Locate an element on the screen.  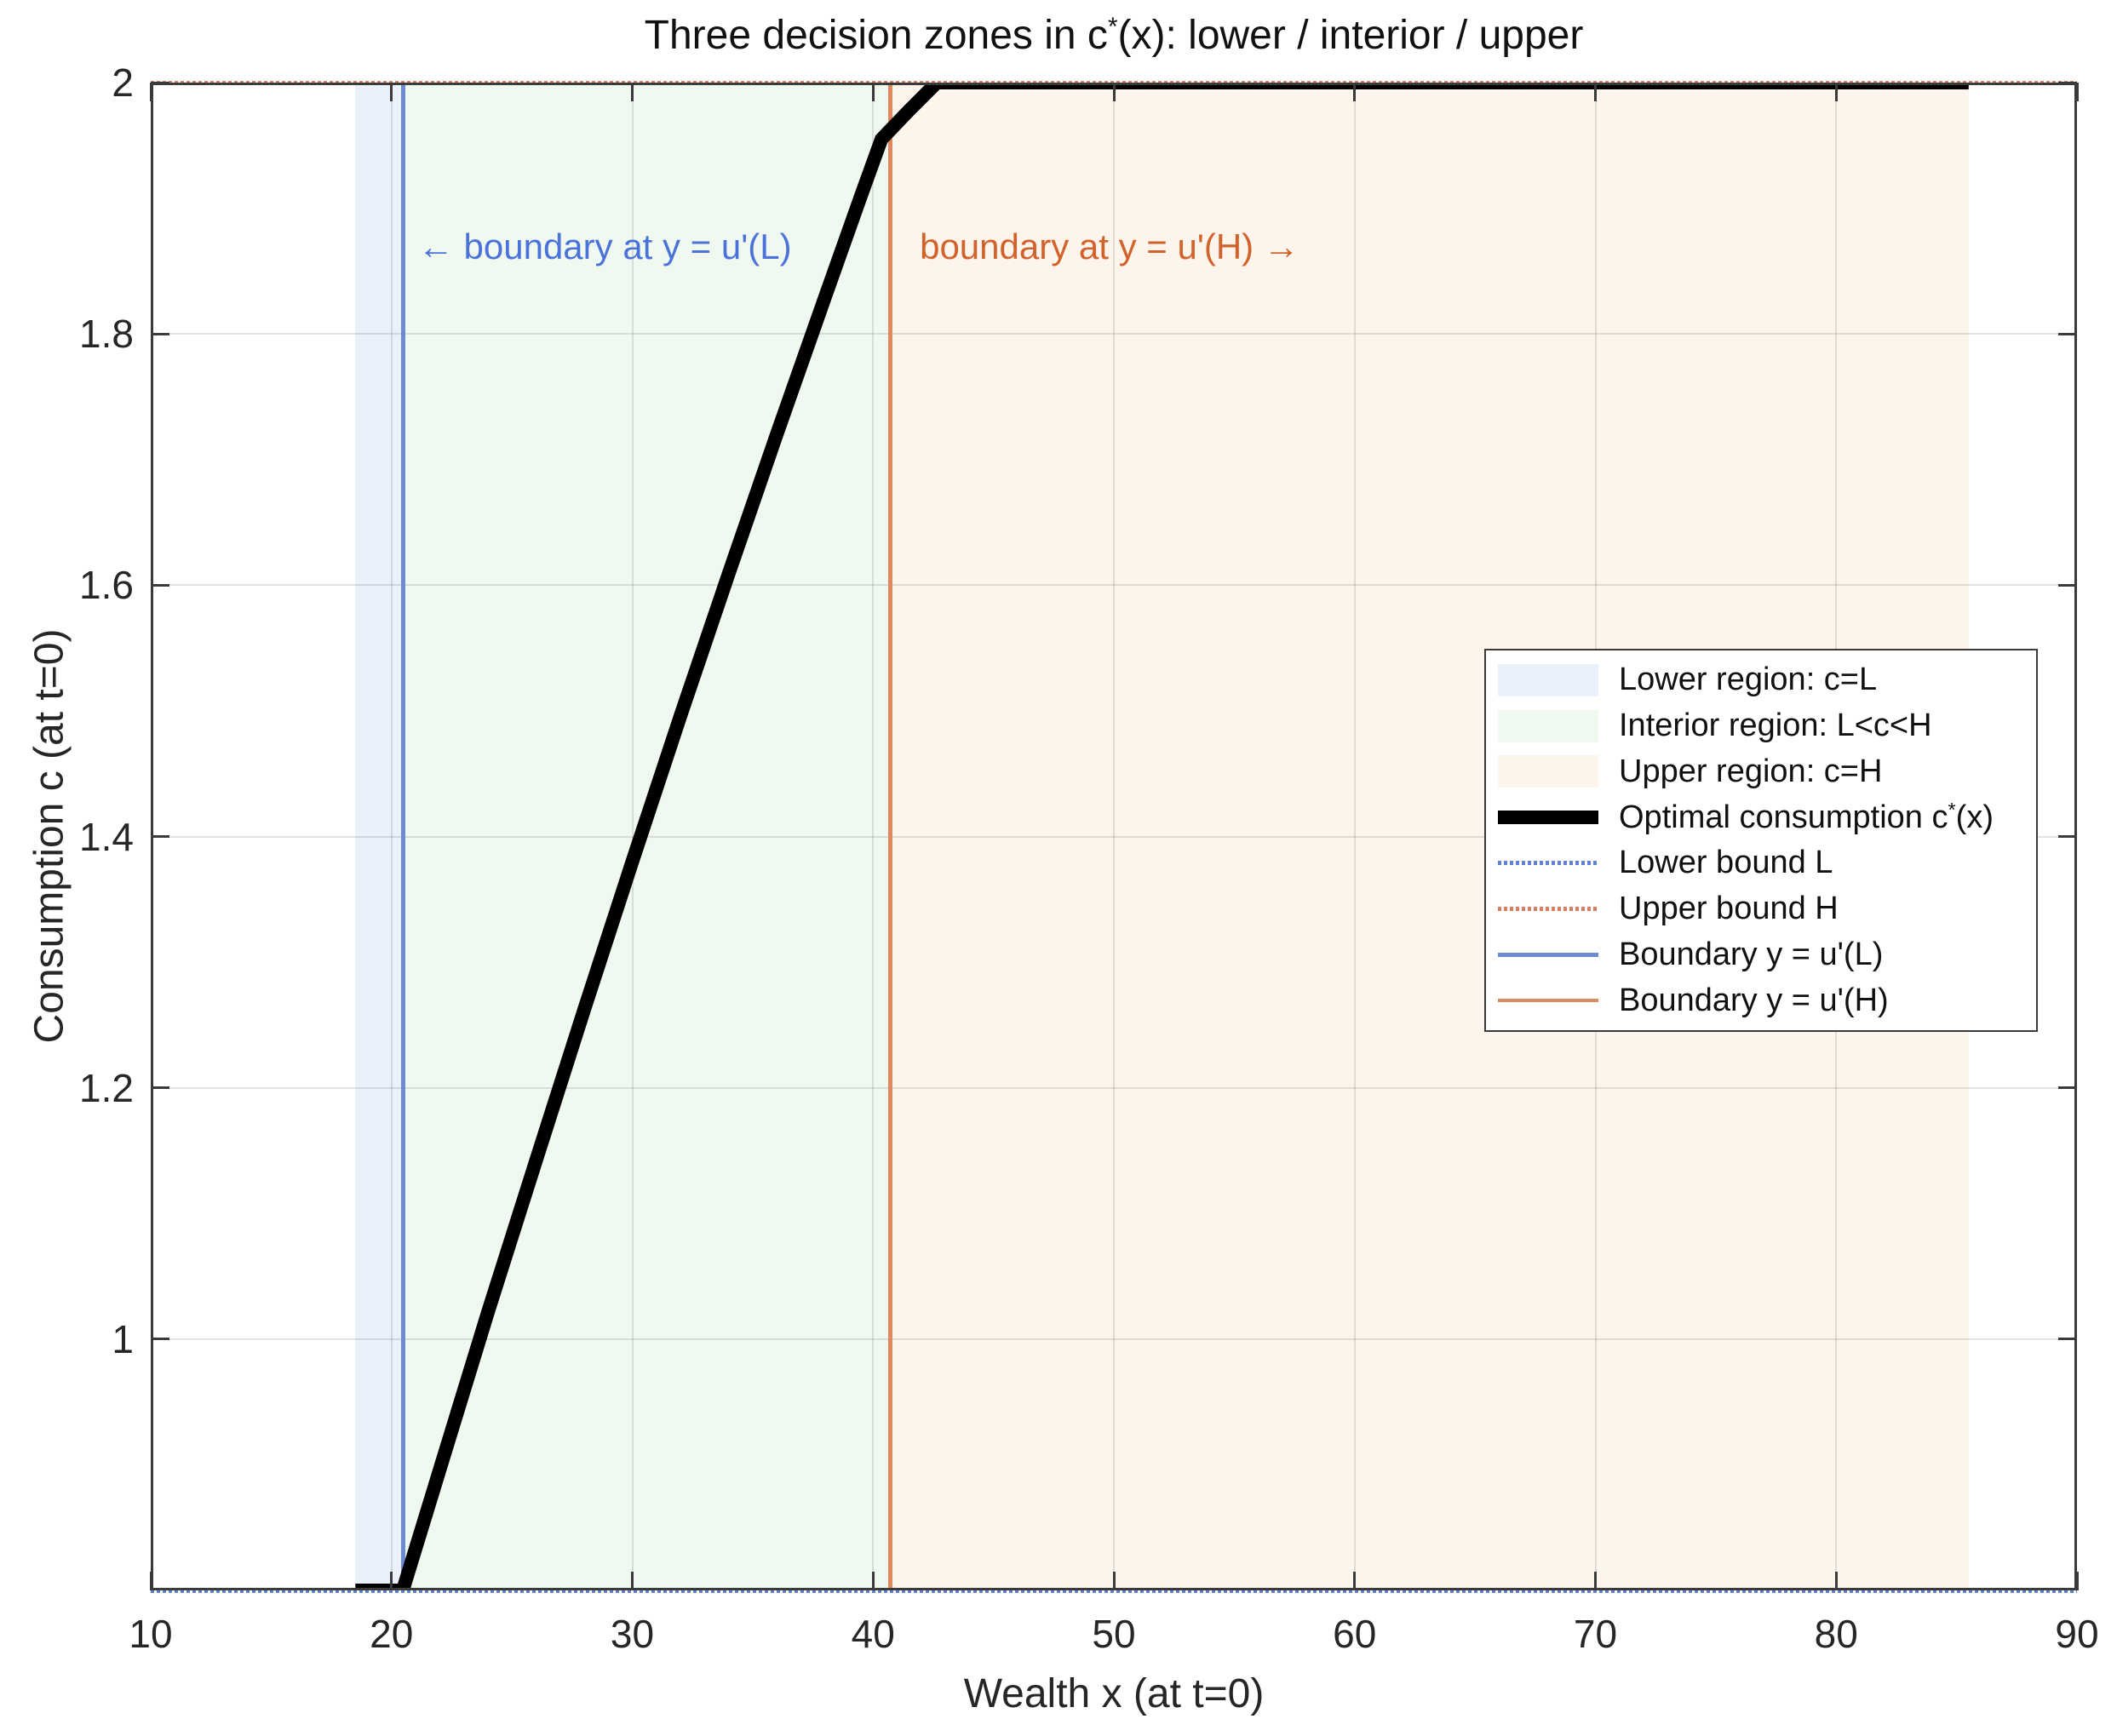
x-tick-label-40: 40 is located at coordinates (873, 1634).